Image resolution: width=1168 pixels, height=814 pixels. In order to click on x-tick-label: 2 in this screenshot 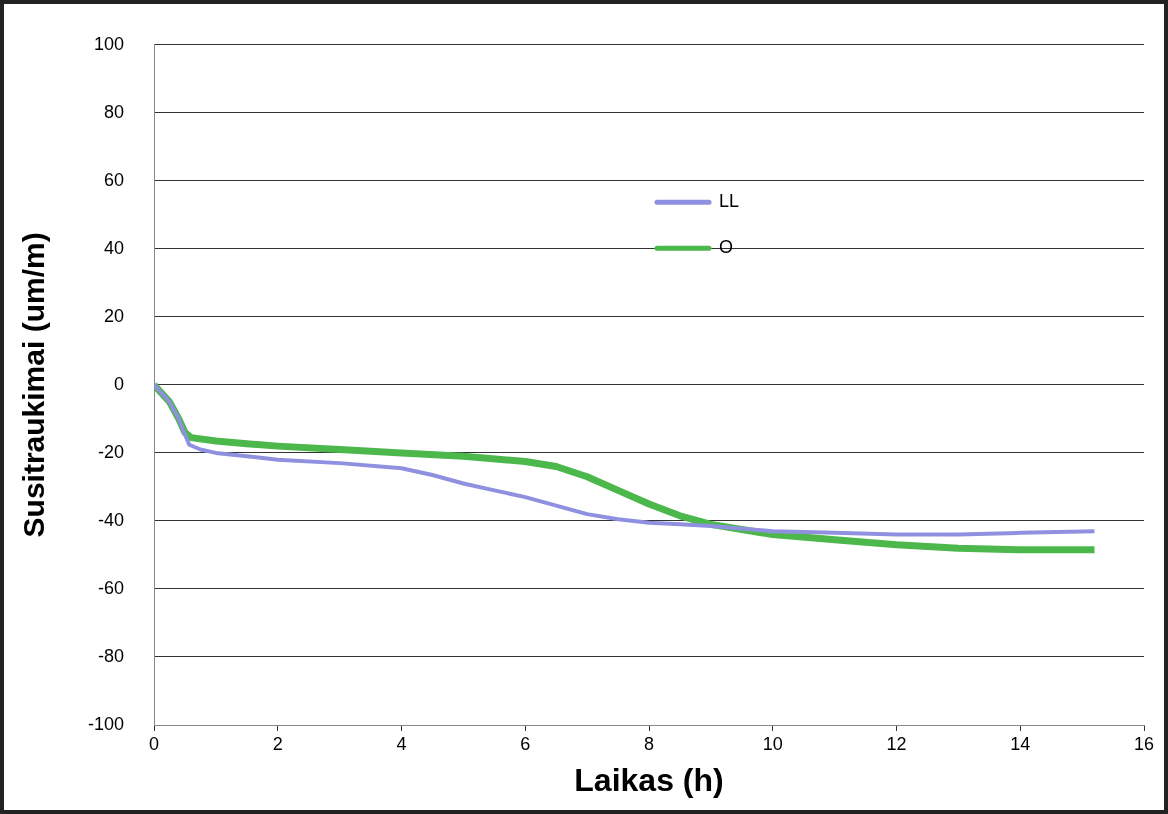, I will do `click(277, 743)`.